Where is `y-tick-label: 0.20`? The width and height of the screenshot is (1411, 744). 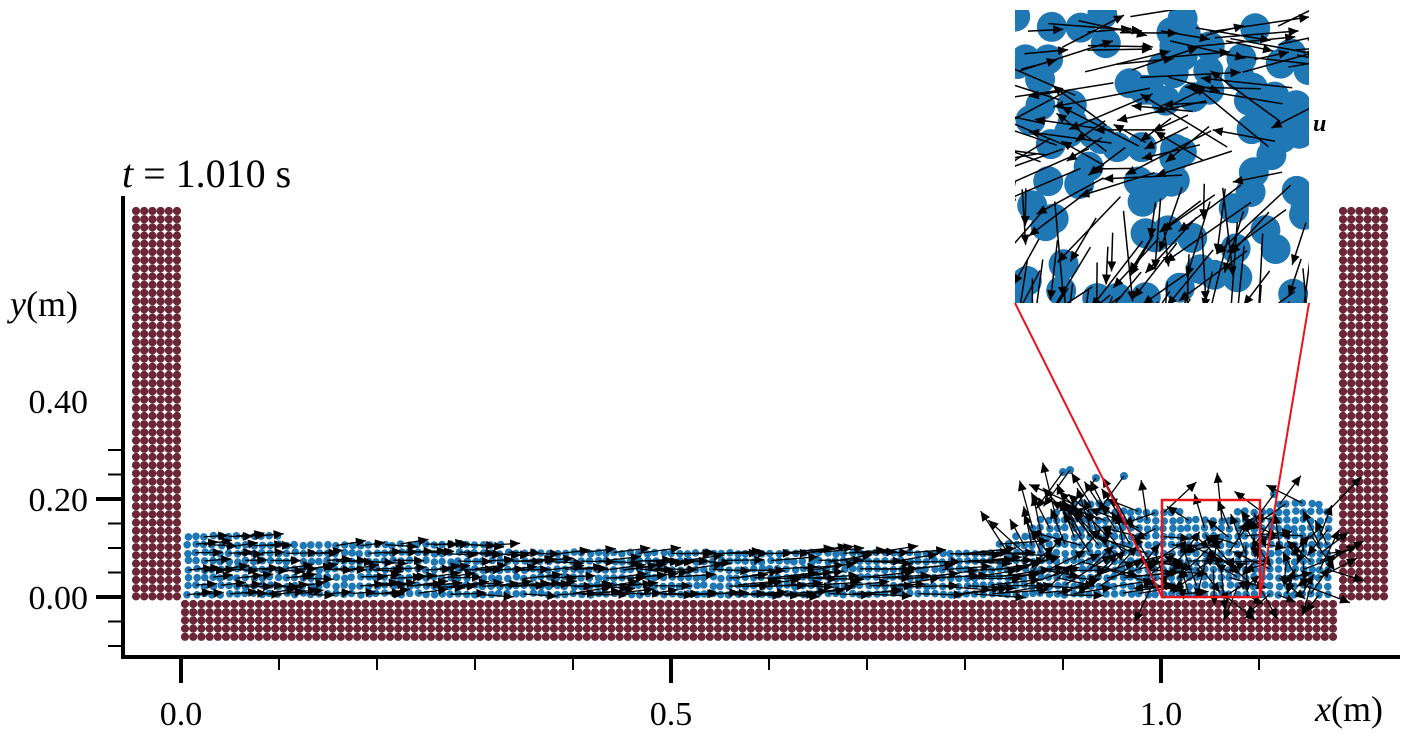 y-tick-label: 0.20 is located at coordinates (59, 500).